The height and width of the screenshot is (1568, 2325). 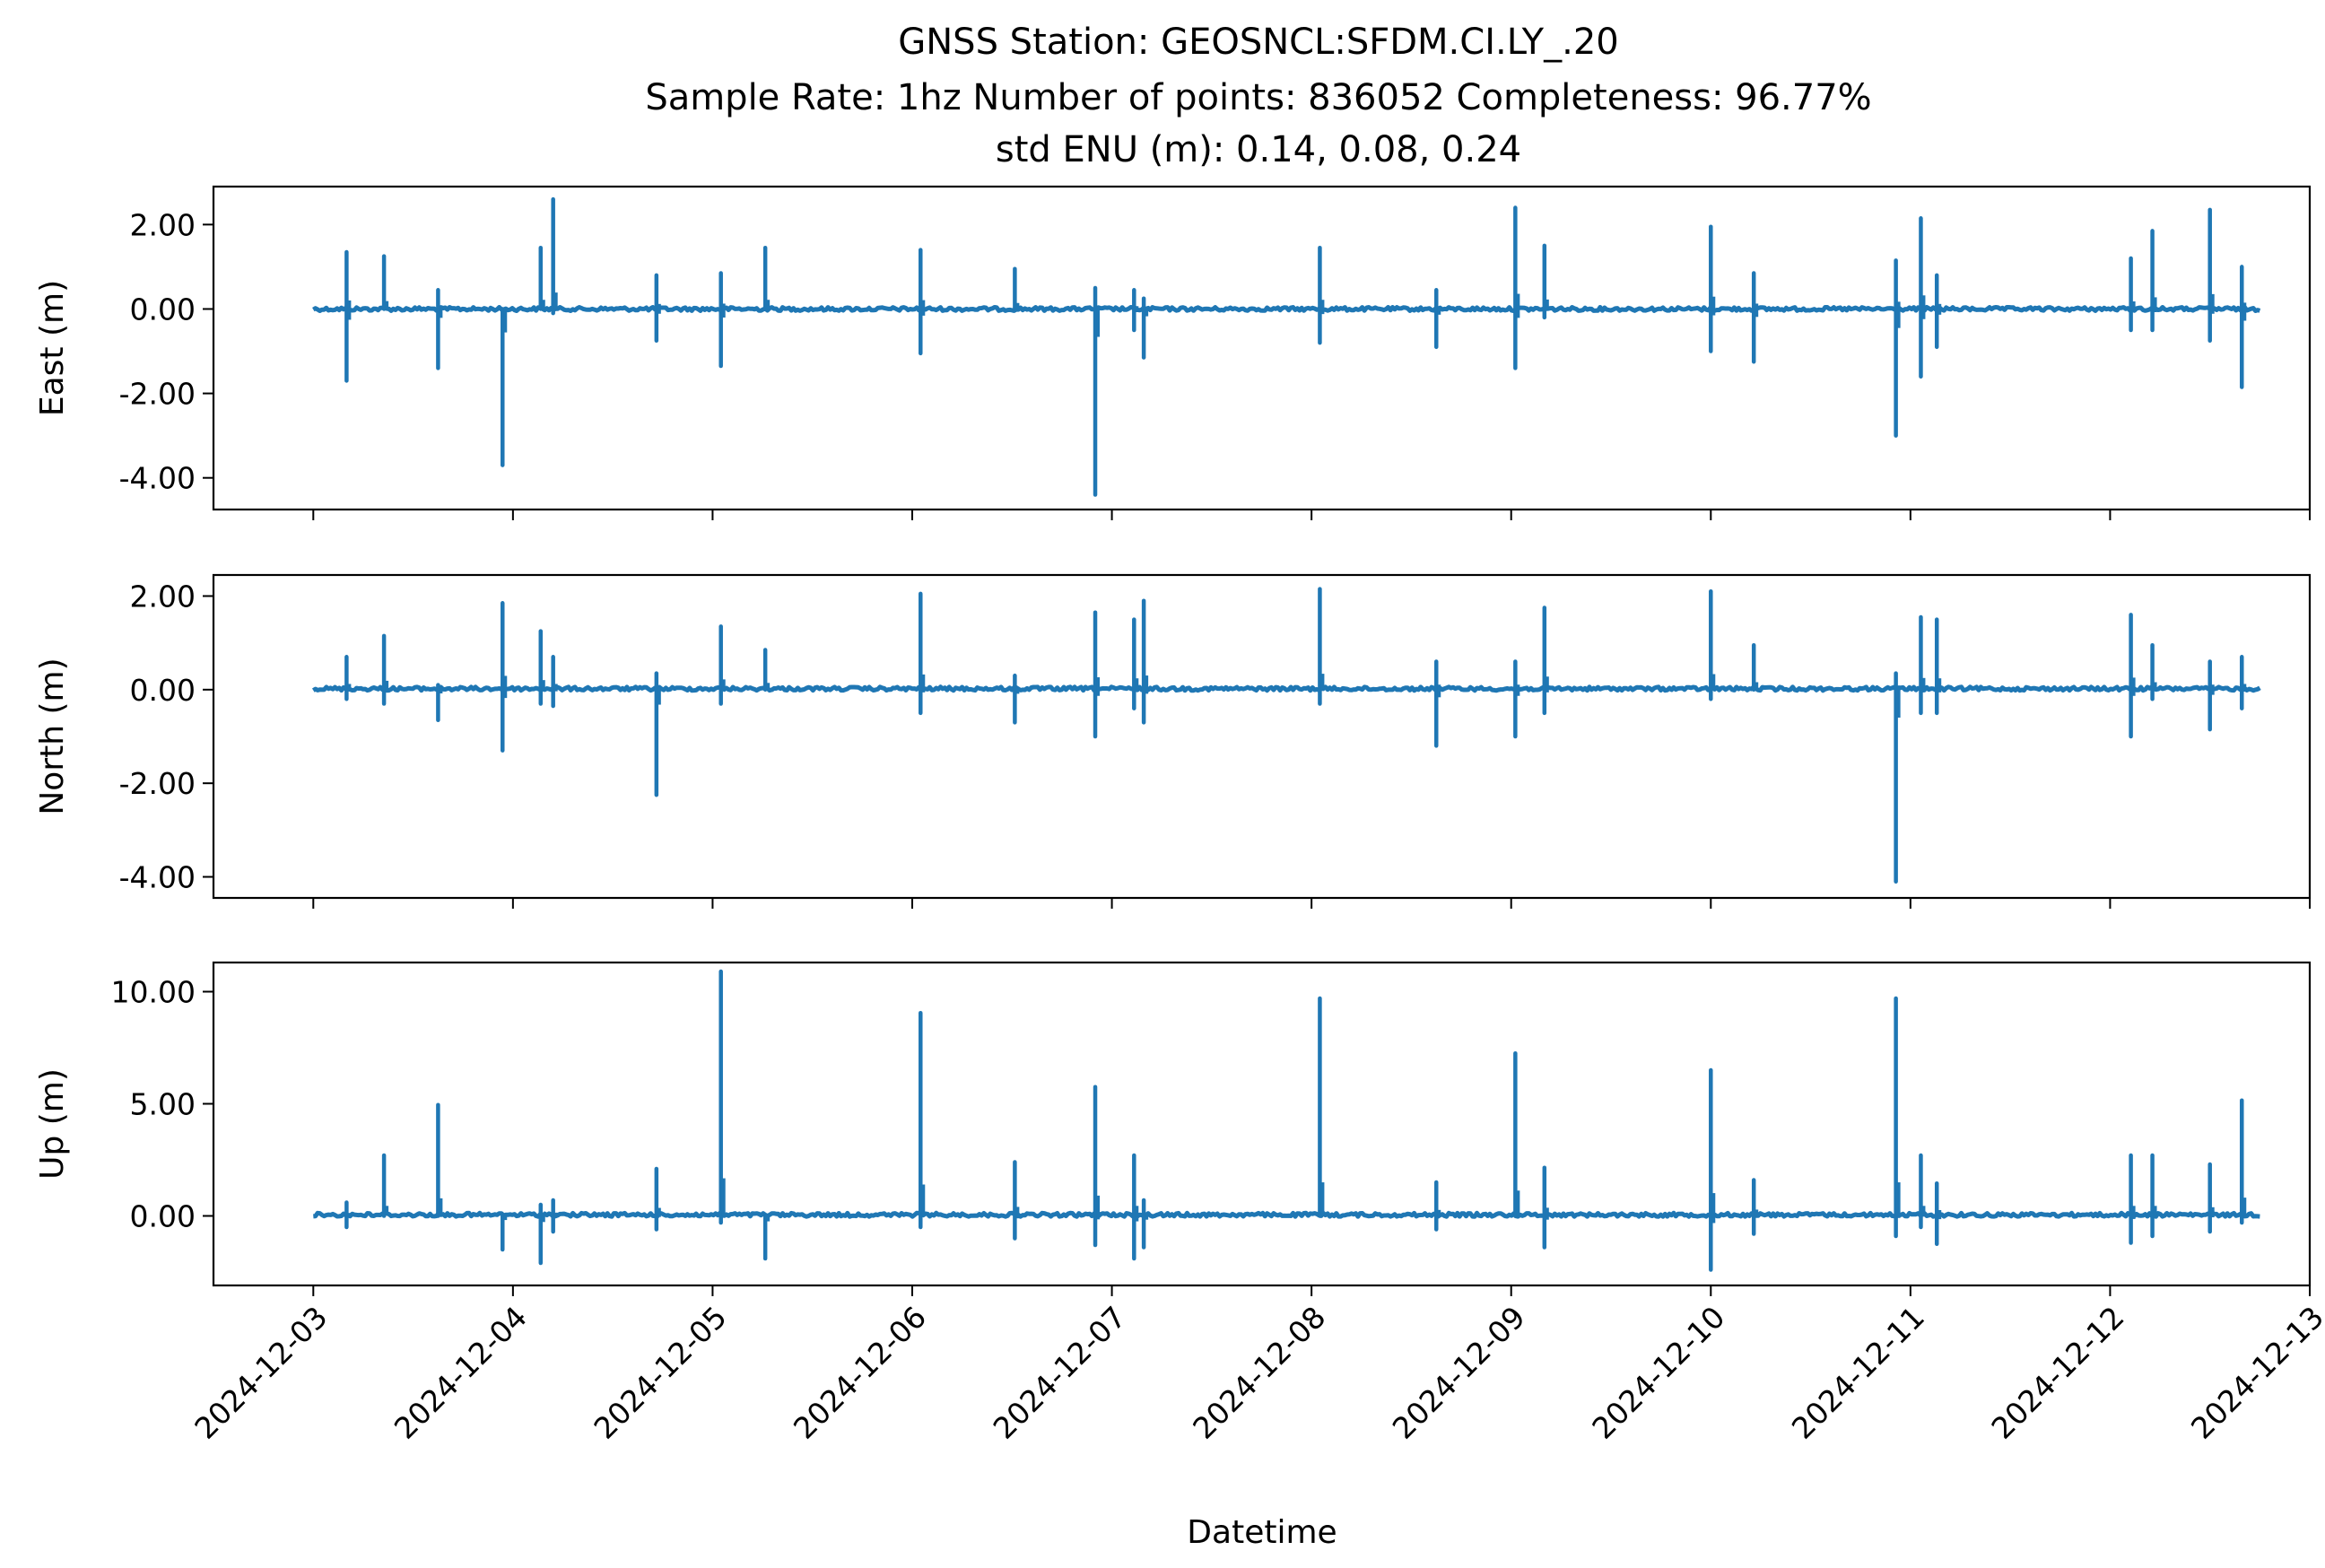 I want to click on y-tick-label: 10.00, so click(x=153, y=993).